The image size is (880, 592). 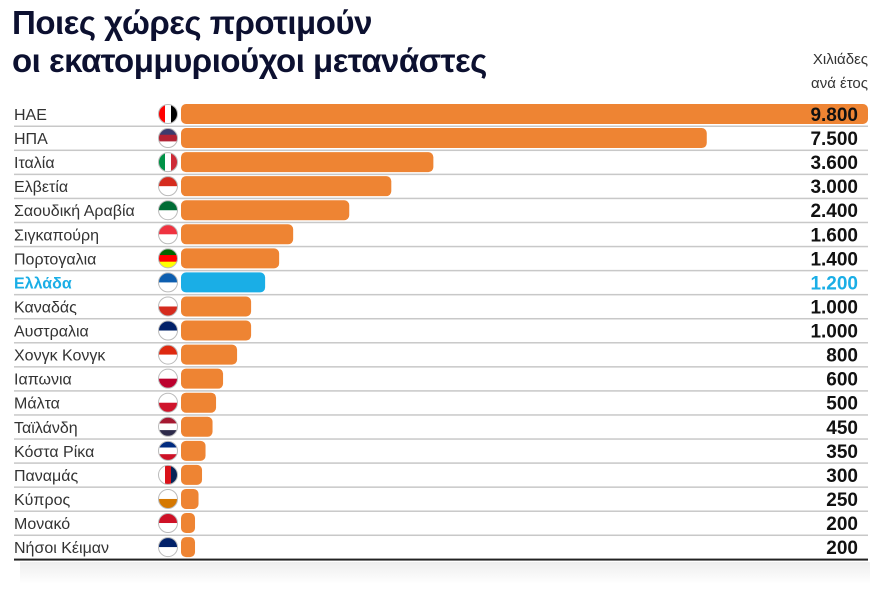 I want to click on category-label: Καναδάς, so click(x=45, y=307).